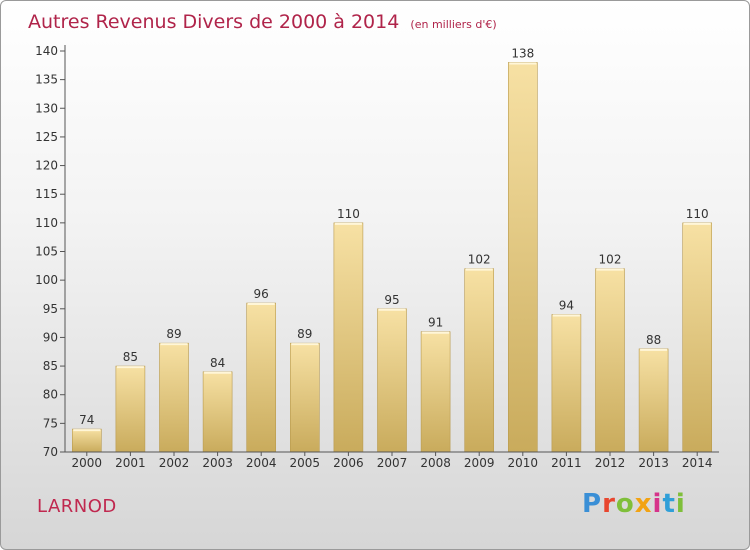 The height and width of the screenshot is (550, 750). Describe the element at coordinates (609, 504) in the screenshot. I see `brand-letter: r` at that location.